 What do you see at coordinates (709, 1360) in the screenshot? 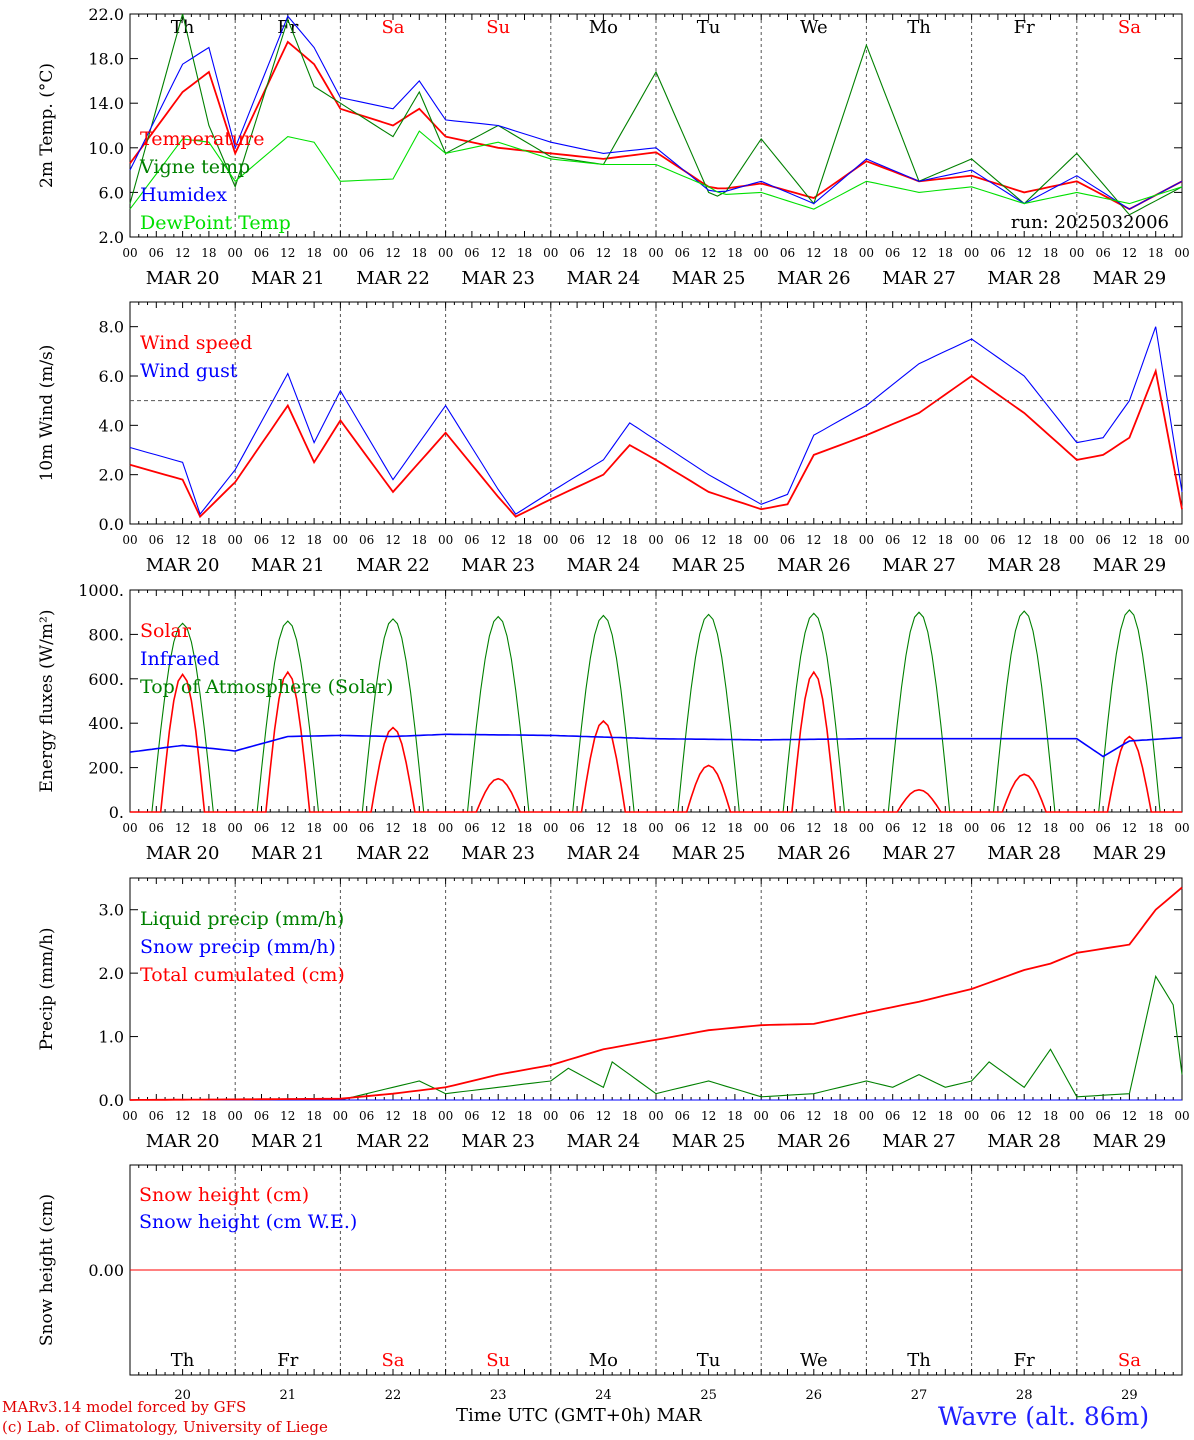
I see `weekday-label: Tu` at bounding box center [709, 1360].